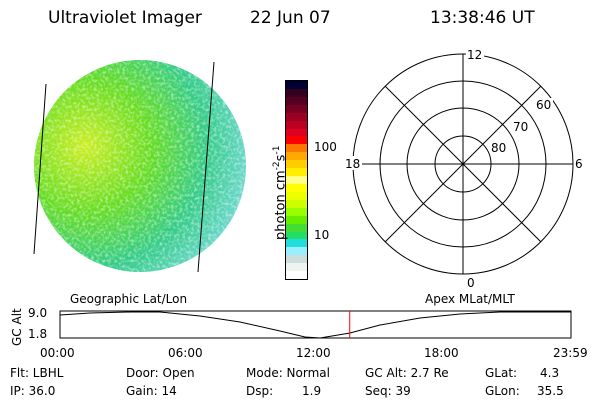 This screenshot has width=600, height=400. What do you see at coordinates (471, 283) in the screenshot?
I see `mlt-label-0: 0` at bounding box center [471, 283].